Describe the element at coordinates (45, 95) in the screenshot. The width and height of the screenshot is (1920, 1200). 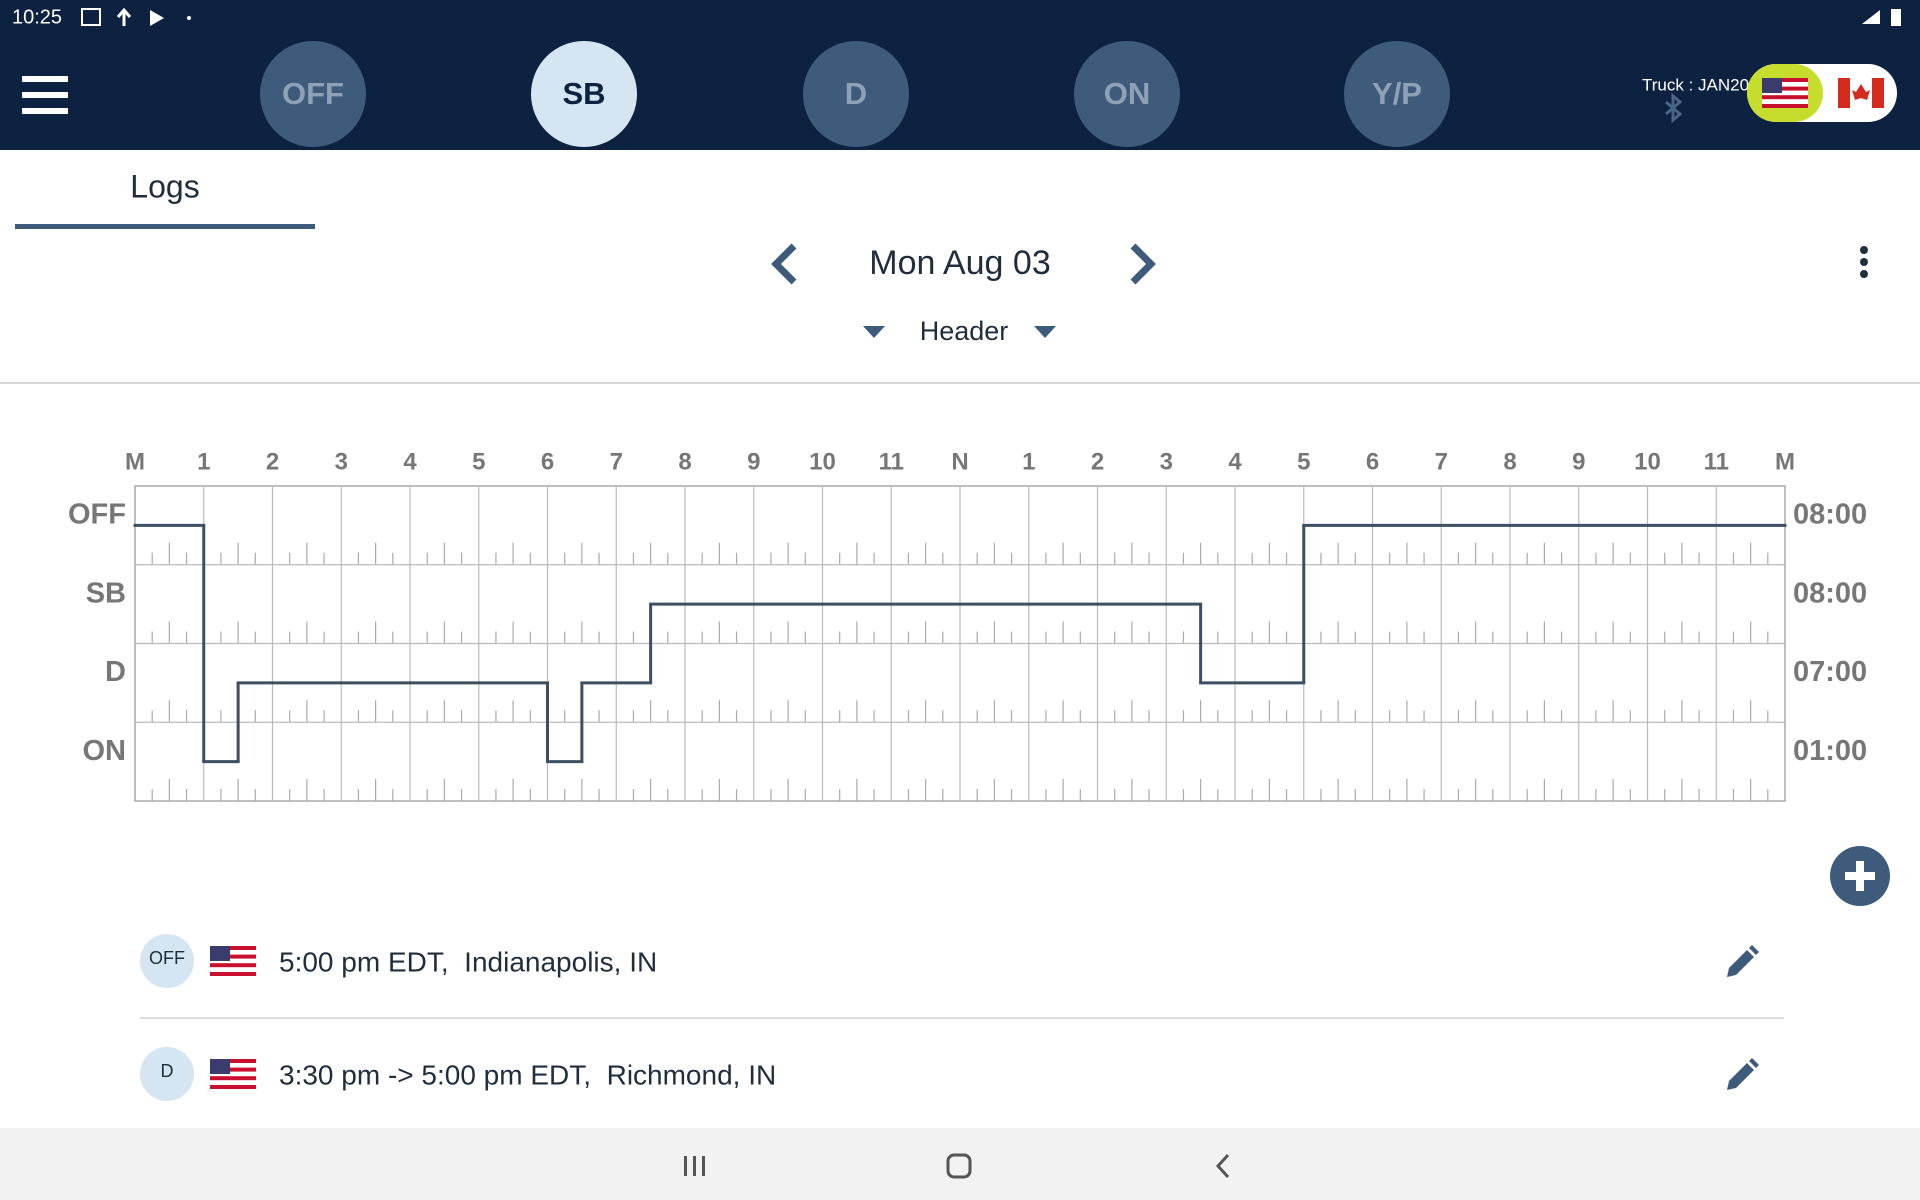
I see `menu-button` at that location.